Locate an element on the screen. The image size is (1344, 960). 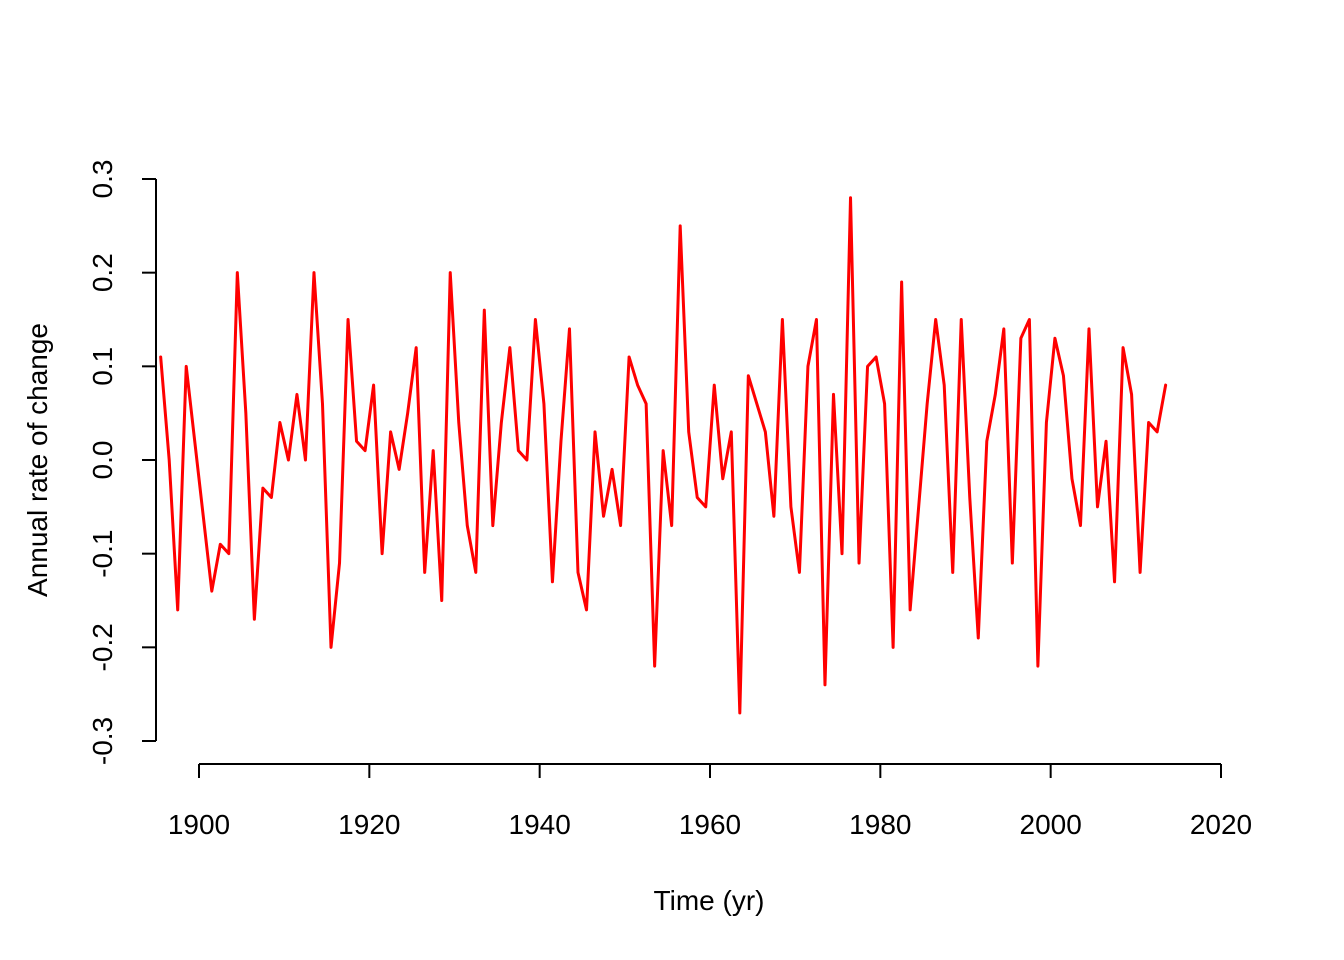
x-tick-label: 2000 is located at coordinates (1051, 824).